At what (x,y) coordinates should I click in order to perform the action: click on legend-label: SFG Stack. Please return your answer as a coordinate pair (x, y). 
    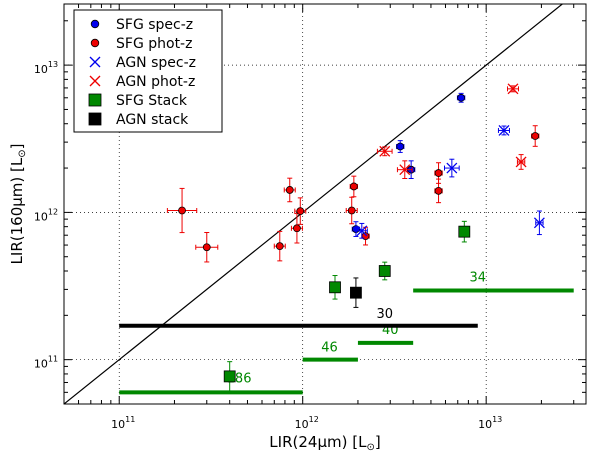
    Looking at the image, I should click on (152, 101).